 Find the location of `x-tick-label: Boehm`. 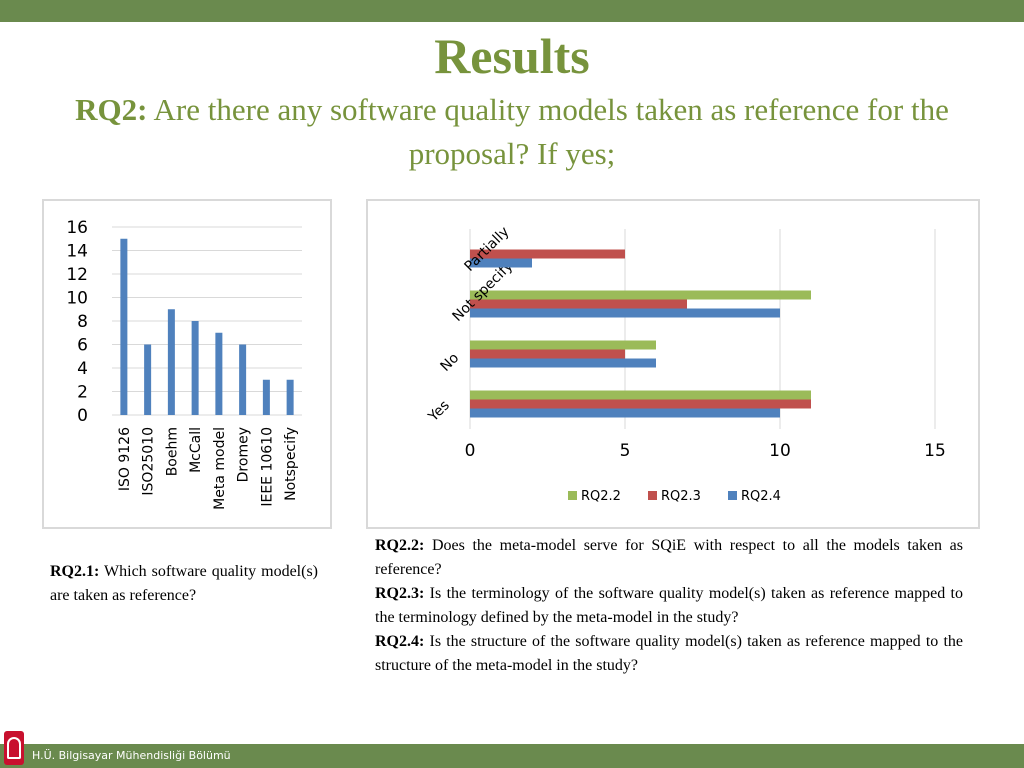

x-tick-label: Boehm is located at coordinates (172, 451).